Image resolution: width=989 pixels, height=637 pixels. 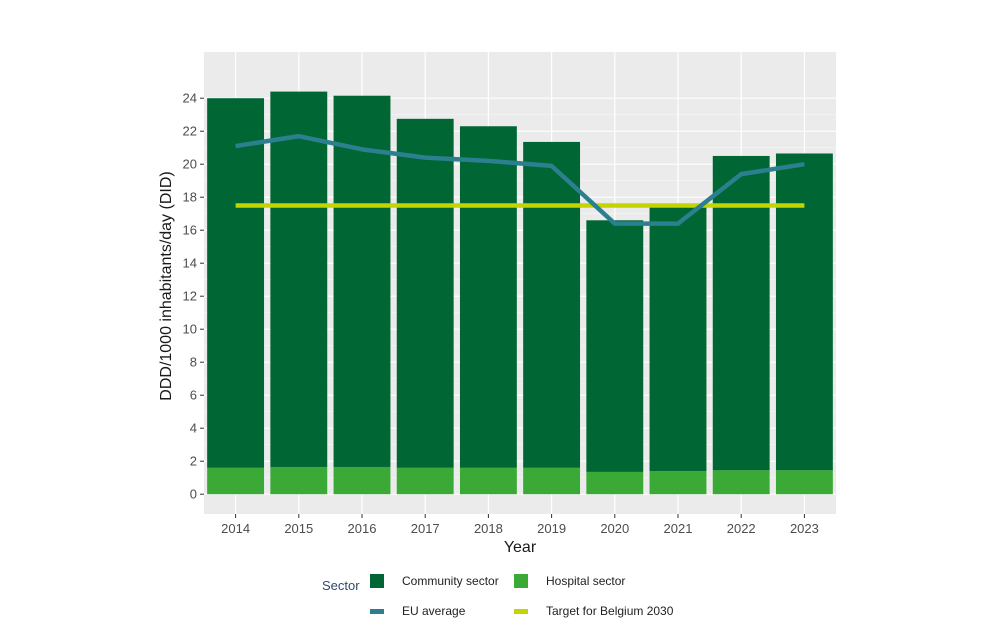 What do you see at coordinates (362, 480) in the screenshot?
I see `bar-hospital-sector-2016` at bounding box center [362, 480].